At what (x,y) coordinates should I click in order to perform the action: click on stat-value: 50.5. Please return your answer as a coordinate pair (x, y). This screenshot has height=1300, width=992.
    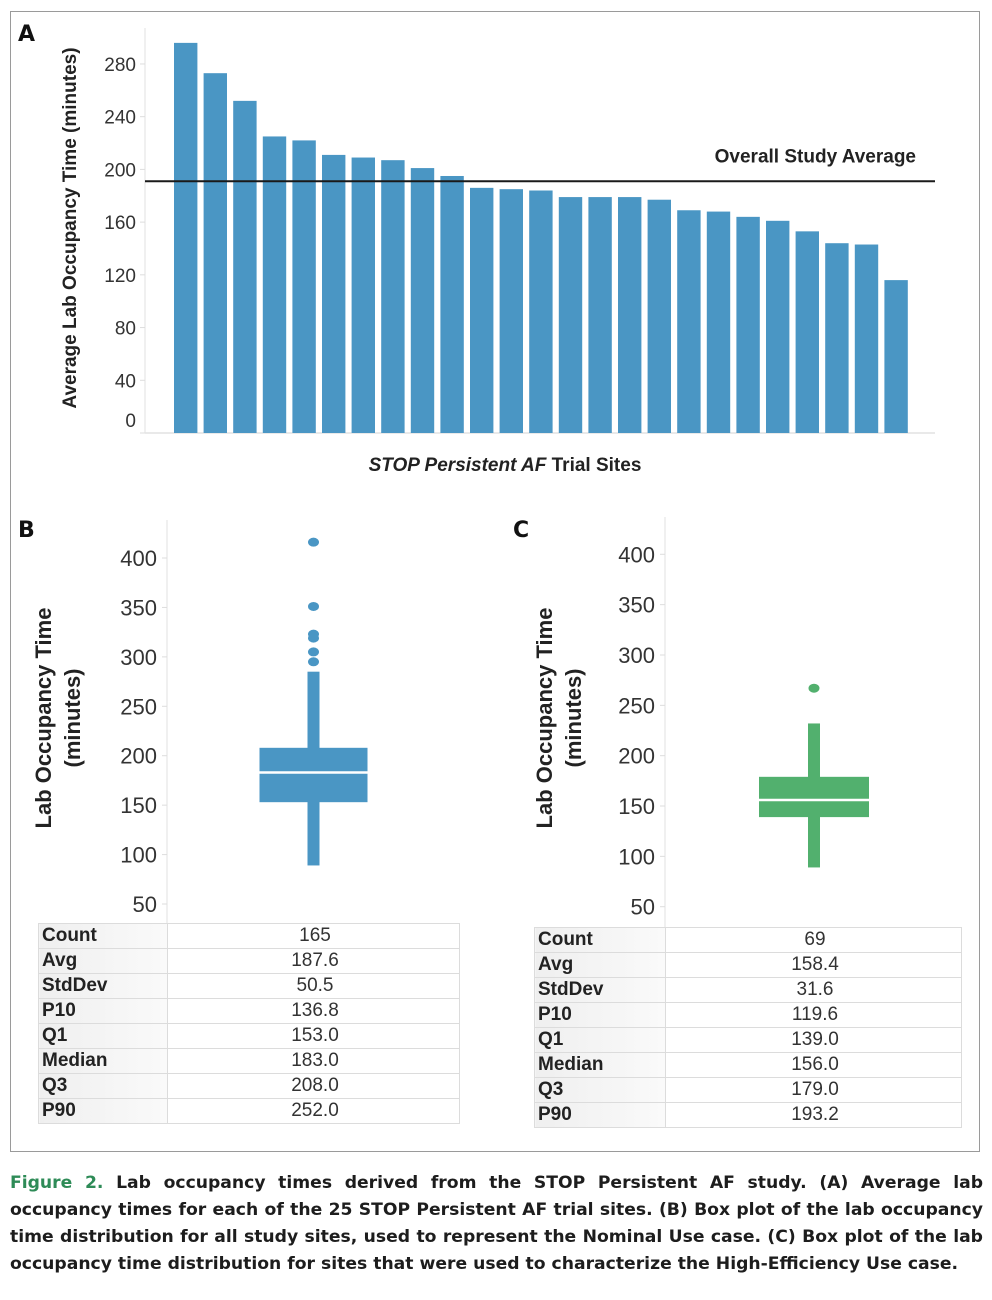
    Looking at the image, I should click on (313, 986).